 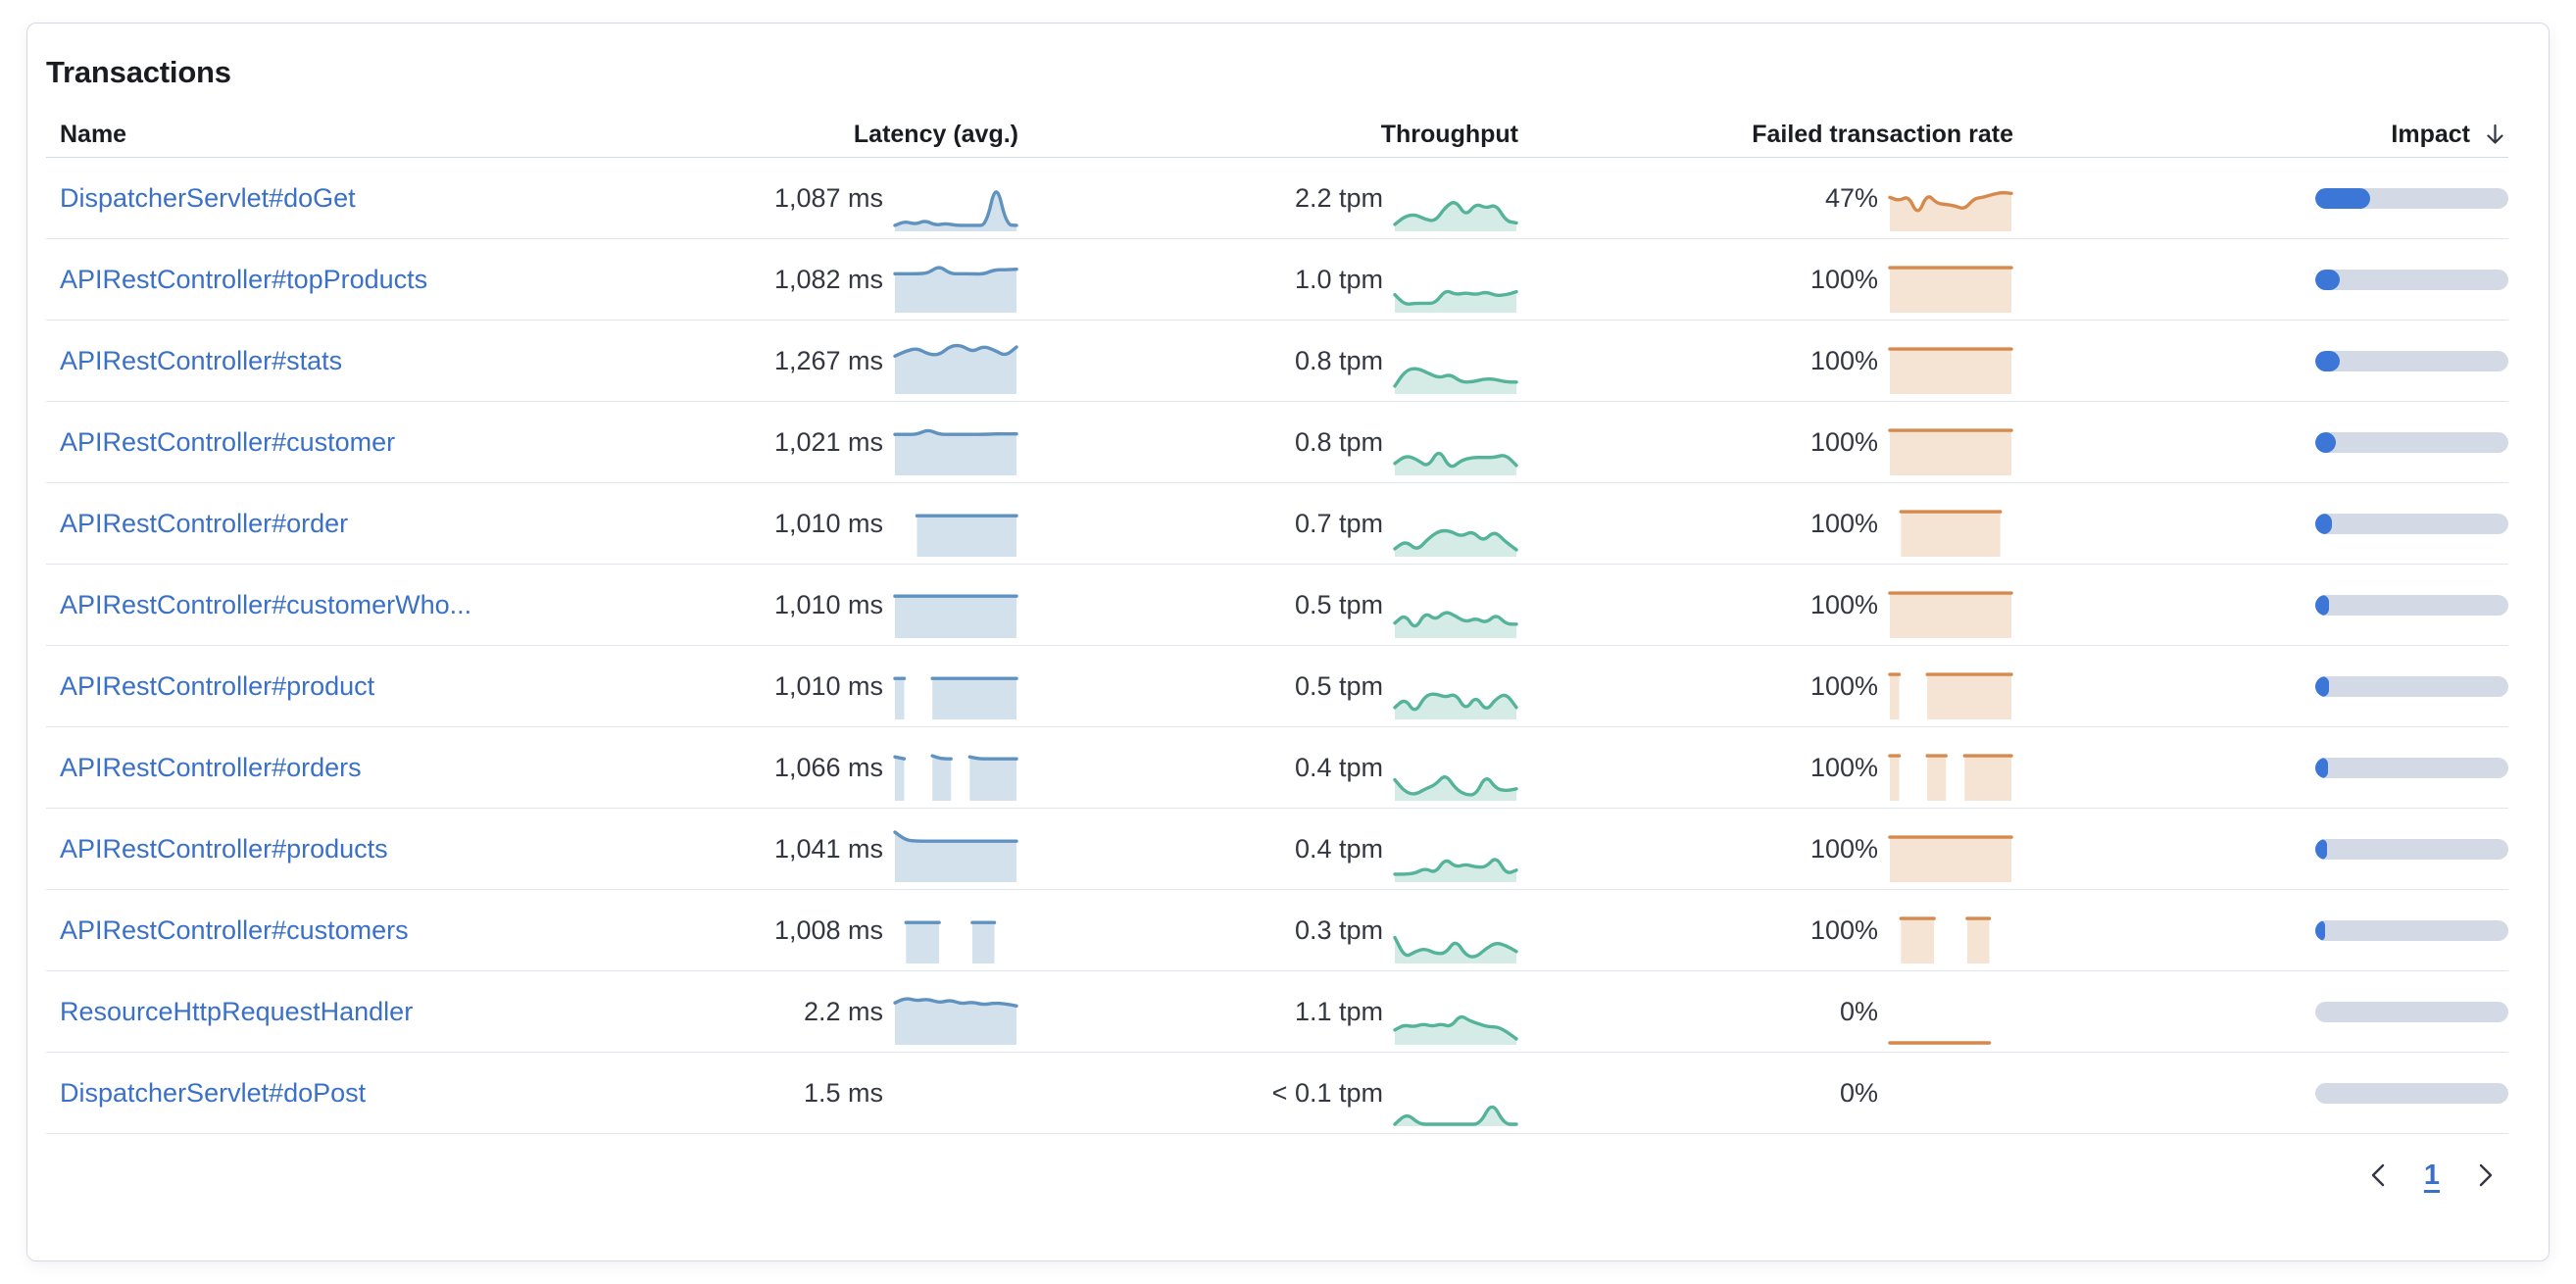 What do you see at coordinates (1851, 197) in the screenshot?
I see `failed-rate-value: 47%` at bounding box center [1851, 197].